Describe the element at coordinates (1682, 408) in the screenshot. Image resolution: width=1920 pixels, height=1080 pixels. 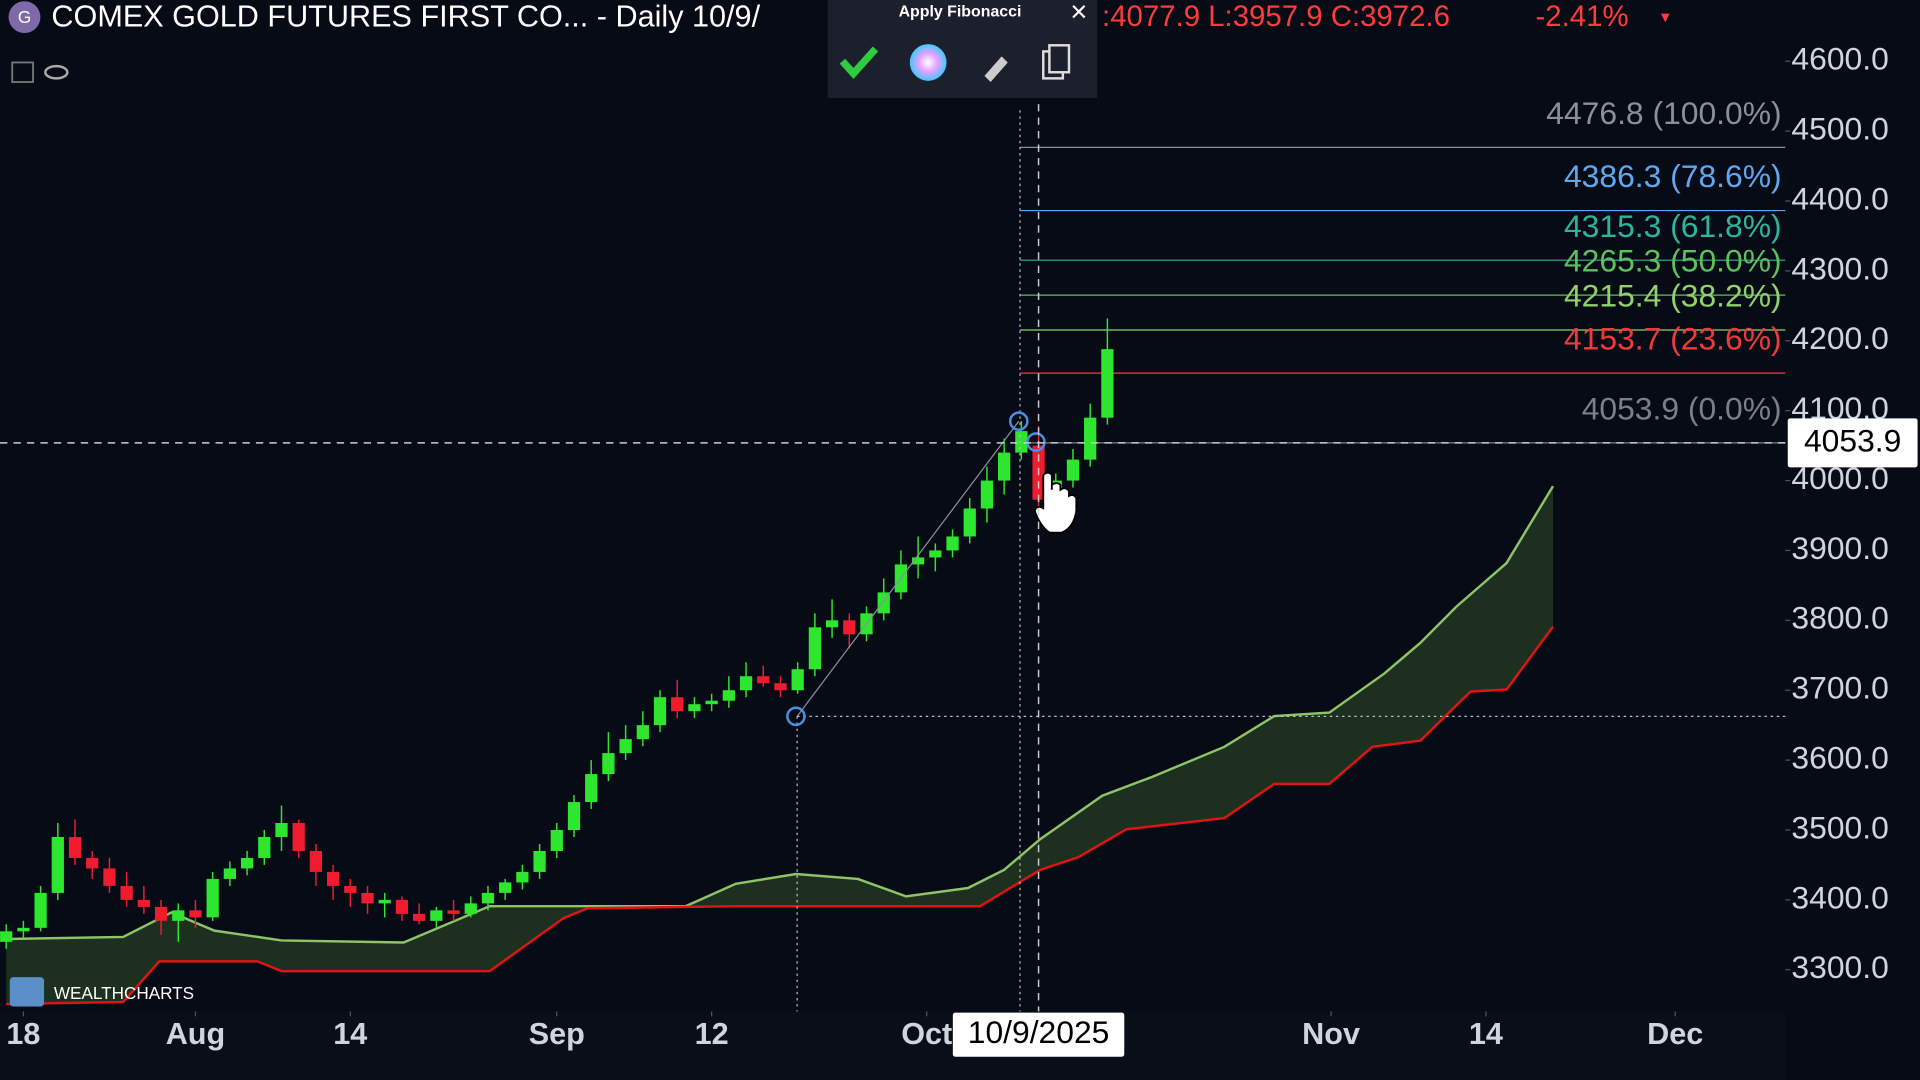
I see `fib-level-label: 4053.9 (0.0%)` at that location.